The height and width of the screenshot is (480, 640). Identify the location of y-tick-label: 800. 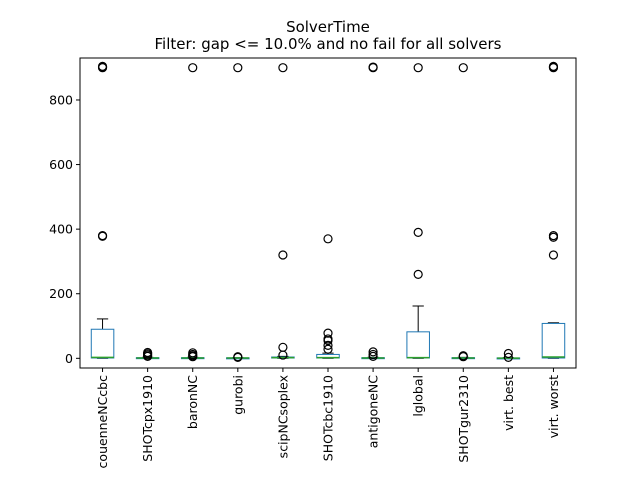
(61, 99).